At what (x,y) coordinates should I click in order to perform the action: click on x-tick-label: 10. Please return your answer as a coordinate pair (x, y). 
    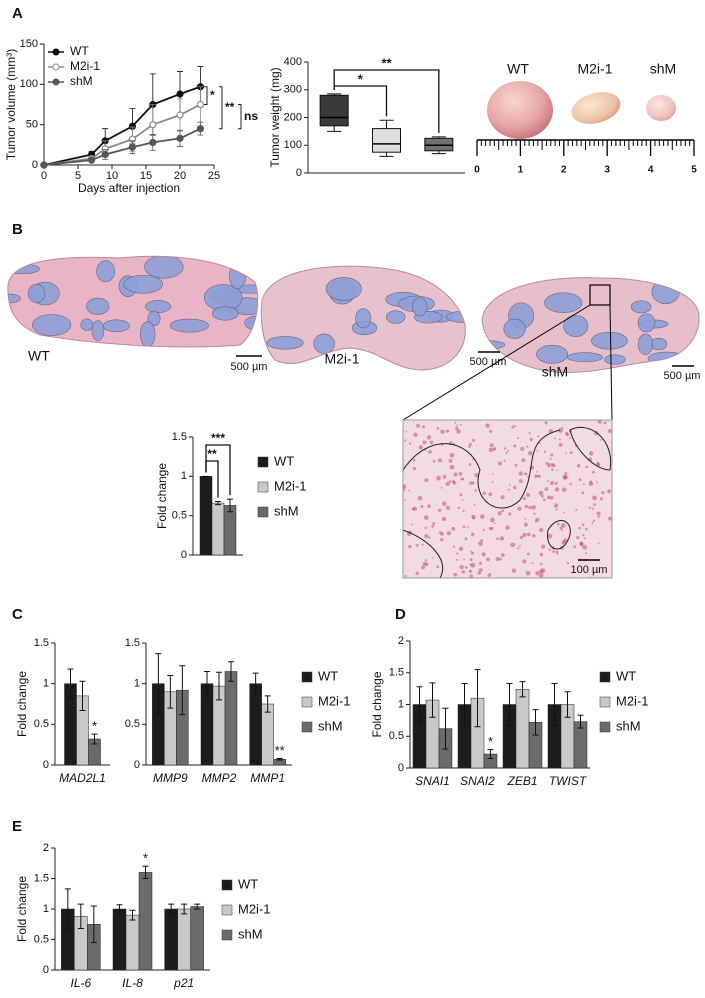
    Looking at the image, I should click on (112, 176).